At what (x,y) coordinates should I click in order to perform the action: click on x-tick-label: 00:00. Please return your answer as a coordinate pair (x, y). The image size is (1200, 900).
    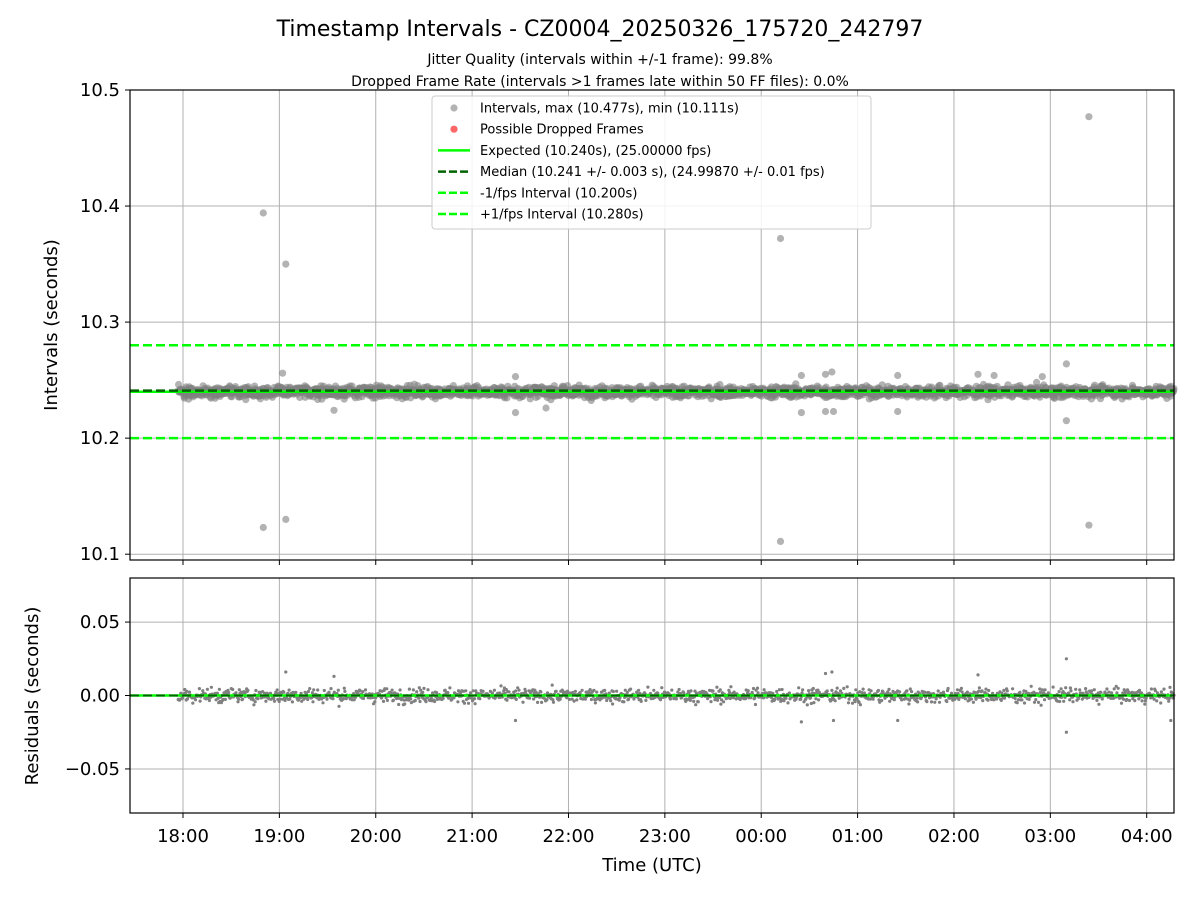
    Looking at the image, I should click on (761, 836).